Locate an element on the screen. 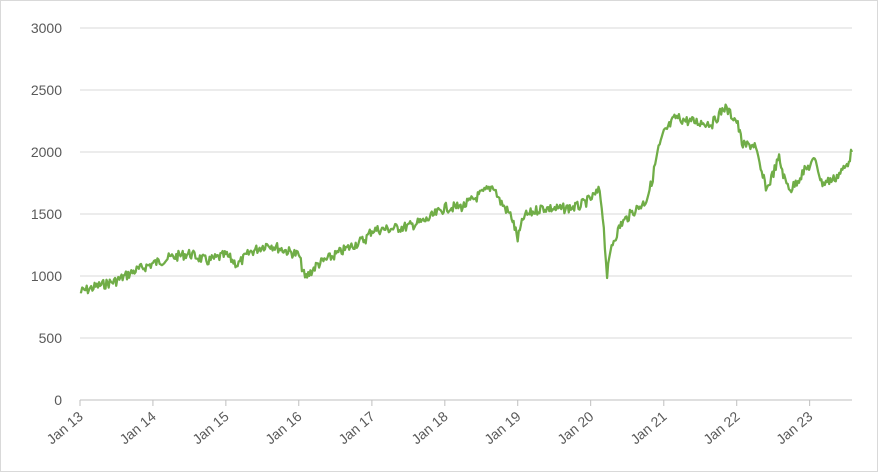 The image size is (880, 474). y-tick-label: 2000 is located at coordinates (46, 152).